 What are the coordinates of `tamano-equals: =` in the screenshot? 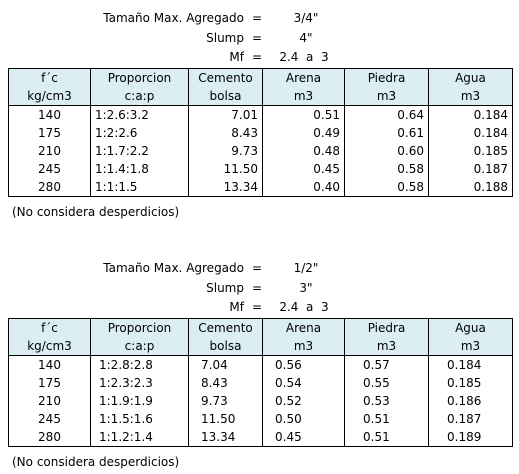 It's located at (257, 18).